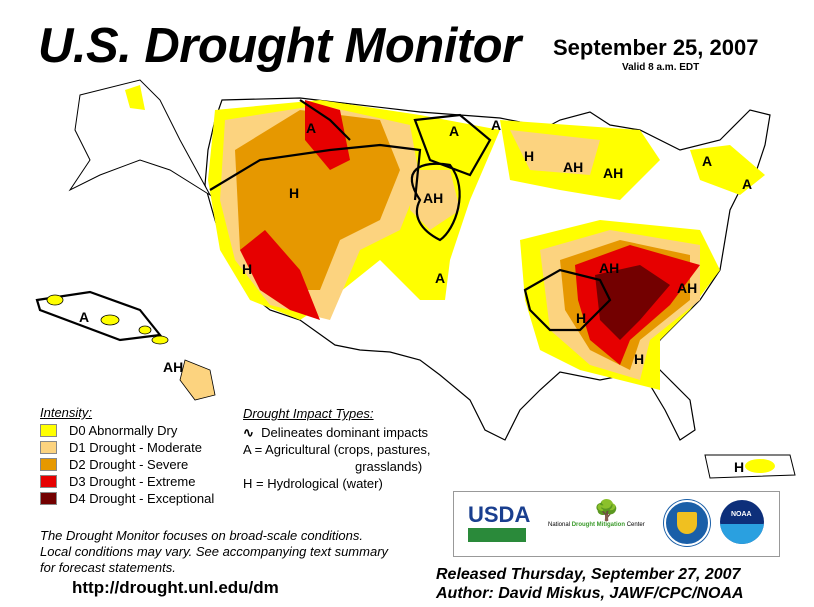 Image resolution: width=814 pixels, height=607 pixels. I want to click on ndmc-text: National, so click(559, 525).